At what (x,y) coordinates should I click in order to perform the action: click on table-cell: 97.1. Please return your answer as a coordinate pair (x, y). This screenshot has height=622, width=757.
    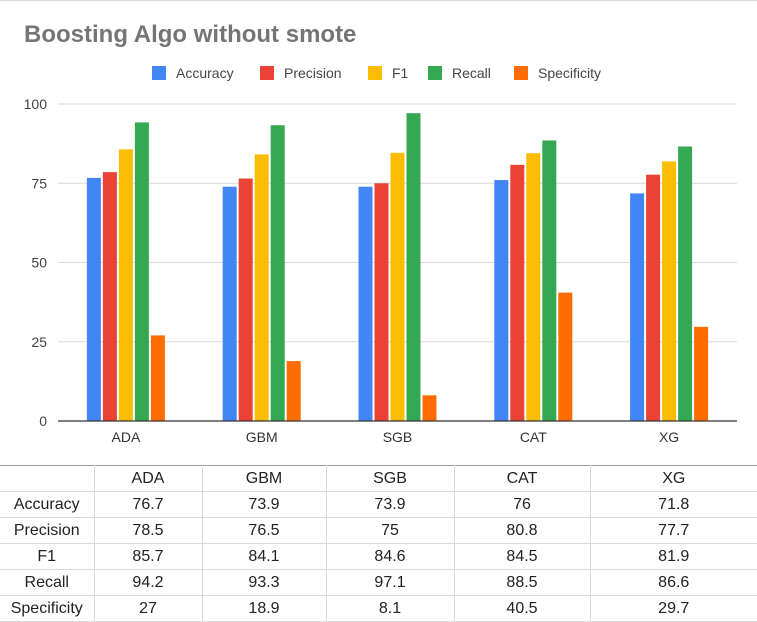
    Looking at the image, I should click on (390, 582).